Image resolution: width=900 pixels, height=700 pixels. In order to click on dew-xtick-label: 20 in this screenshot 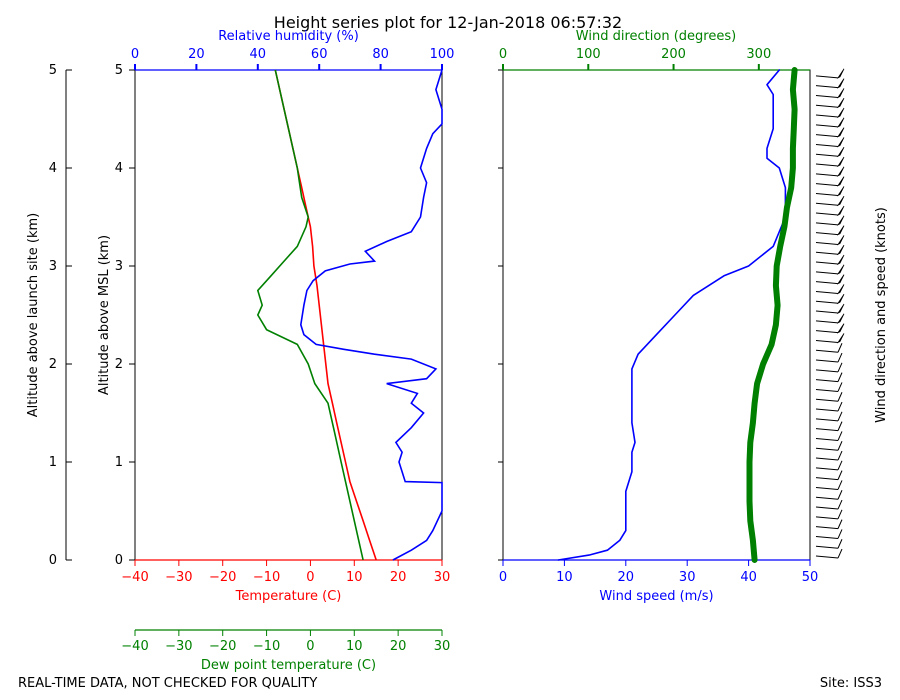, I will do `click(398, 646)`.